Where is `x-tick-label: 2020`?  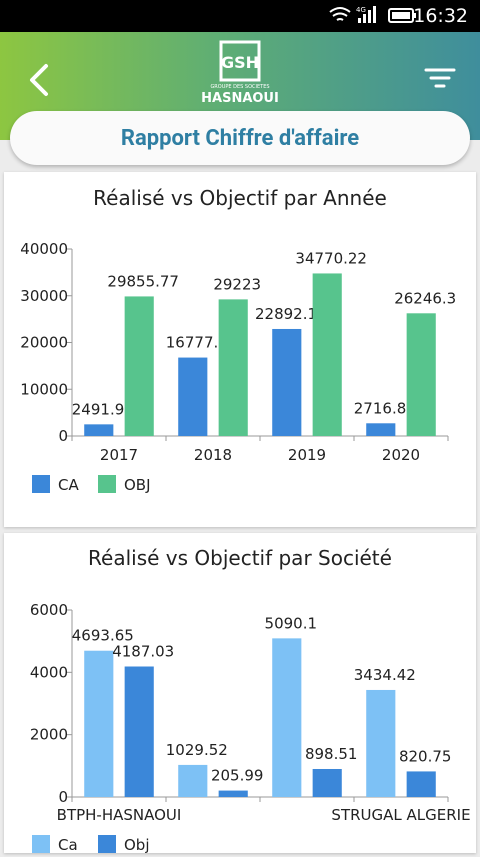
x-tick-label: 2020 is located at coordinates (401, 455).